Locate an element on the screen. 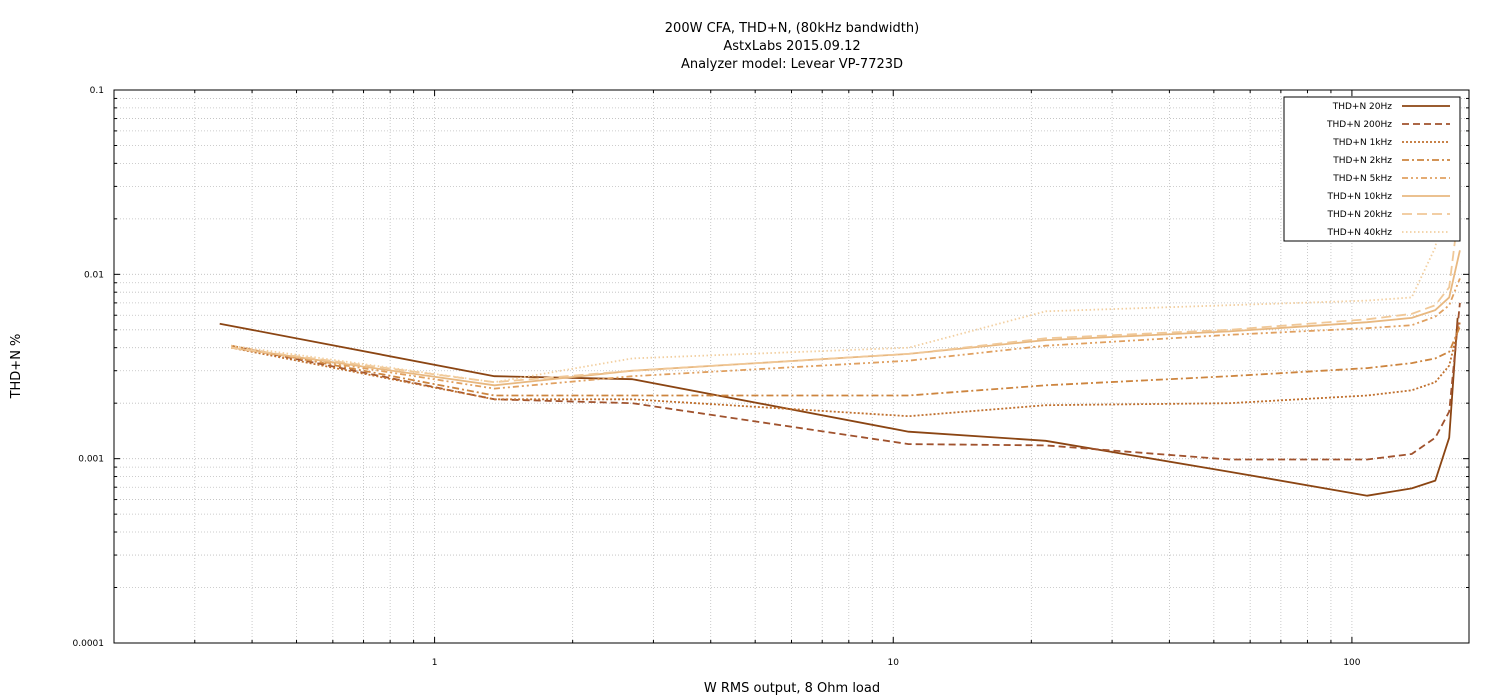  y-tick-label: 0.001 is located at coordinates (91, 460).